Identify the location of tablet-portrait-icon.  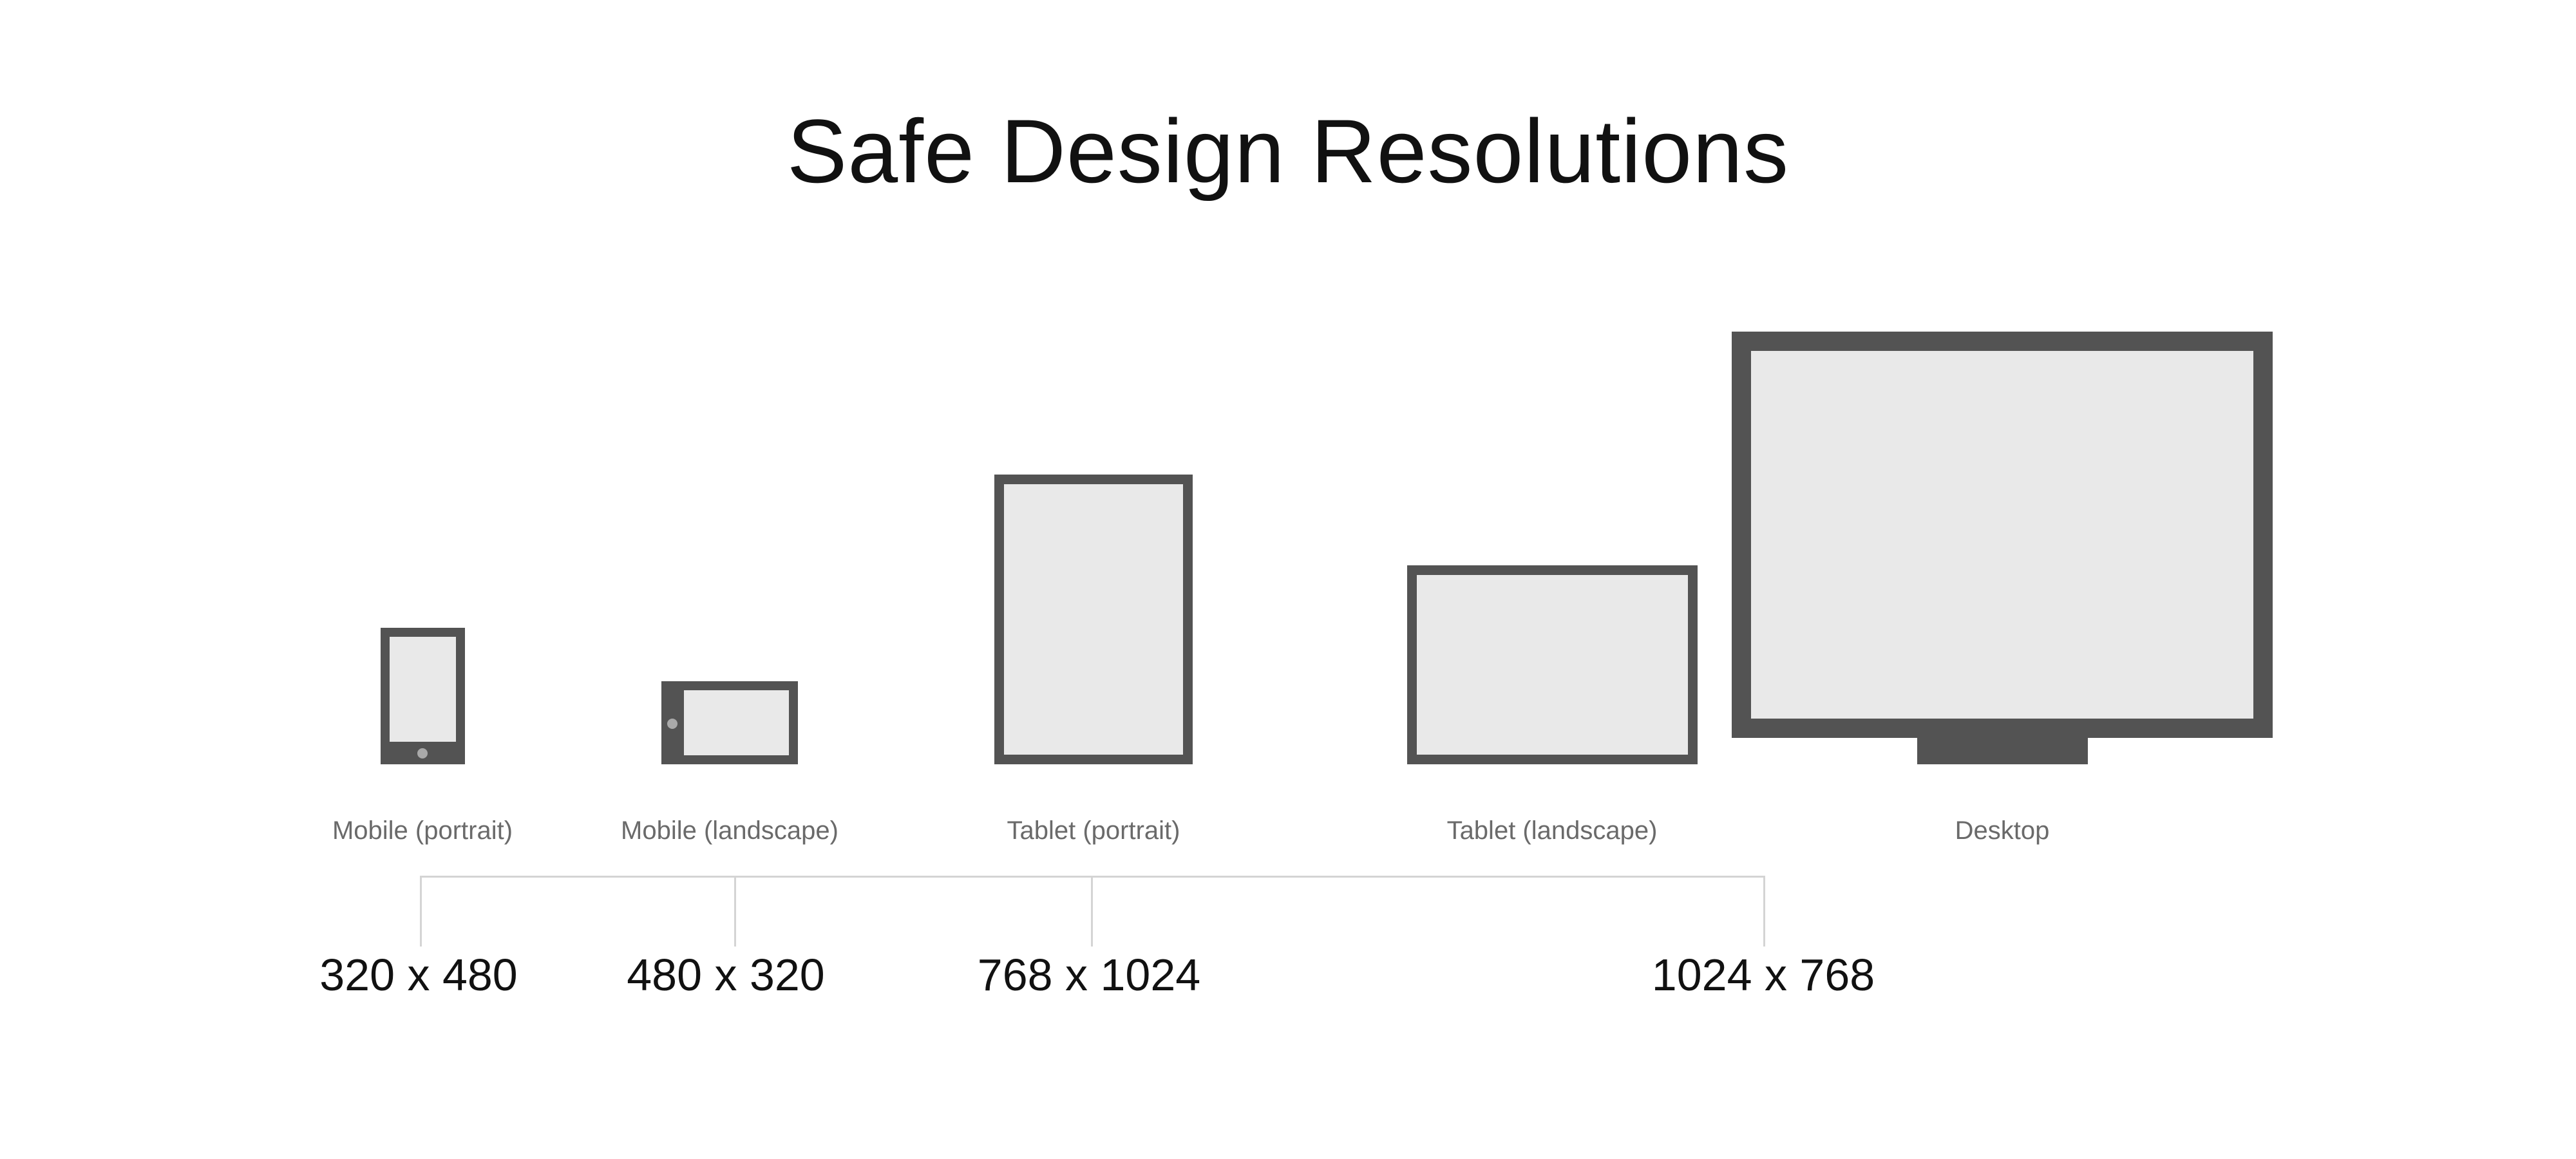
(1093, 619).